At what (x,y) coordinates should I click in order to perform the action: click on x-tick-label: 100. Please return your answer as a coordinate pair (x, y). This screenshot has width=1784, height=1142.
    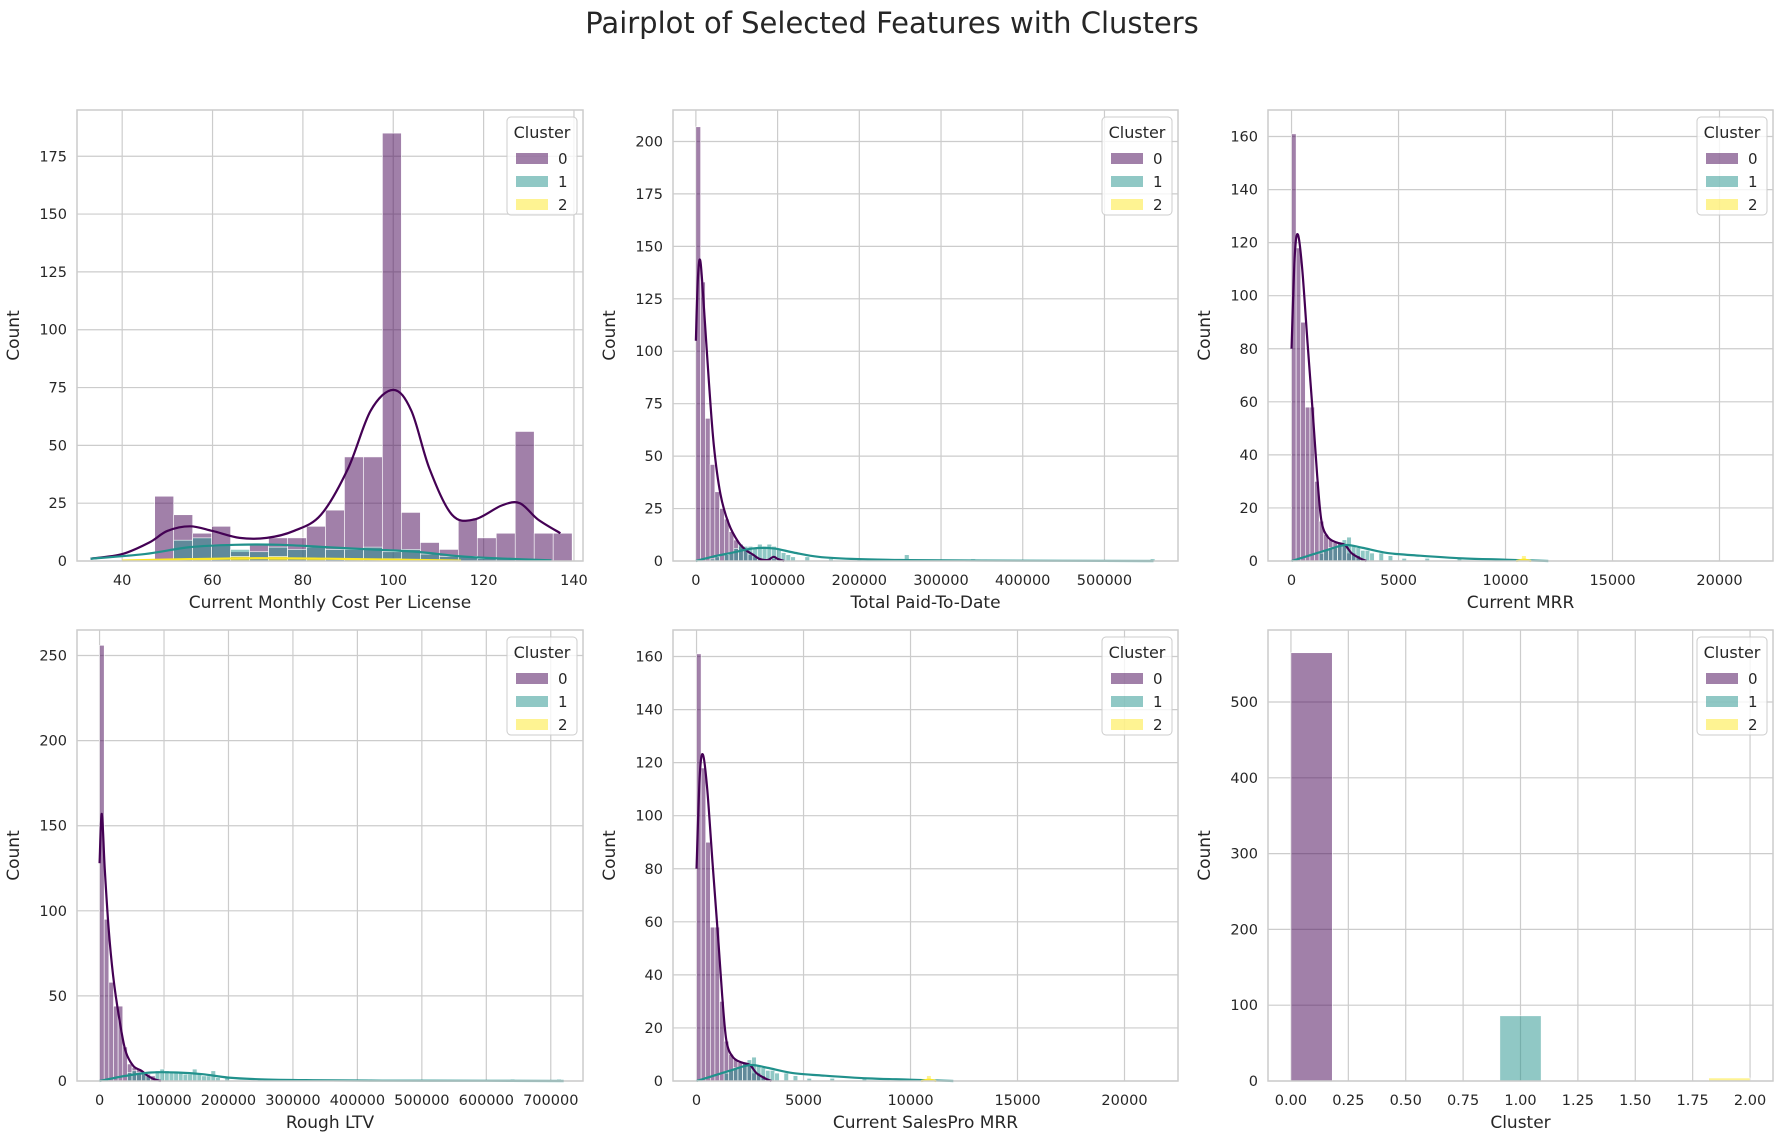
    Looking at the image, I should click on (393, 581).